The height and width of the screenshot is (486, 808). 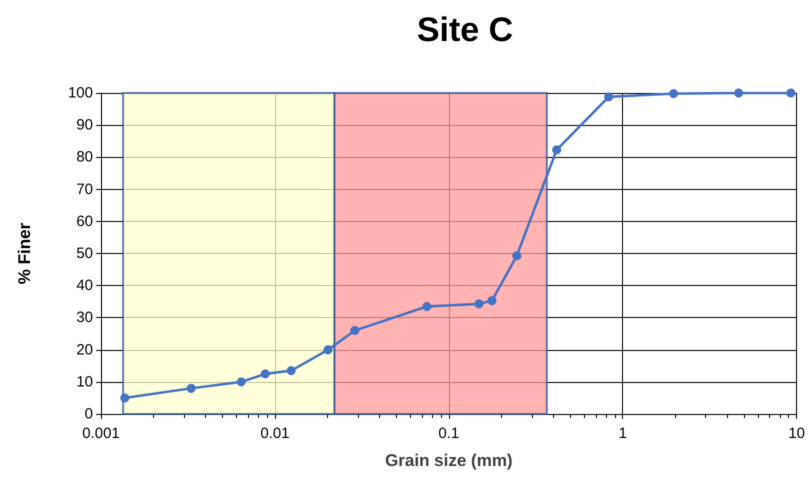 What do you see at coordinates (88, 414) in the screenshot?
I see `y-tick-label: 0` at bounding box center [88, 414].